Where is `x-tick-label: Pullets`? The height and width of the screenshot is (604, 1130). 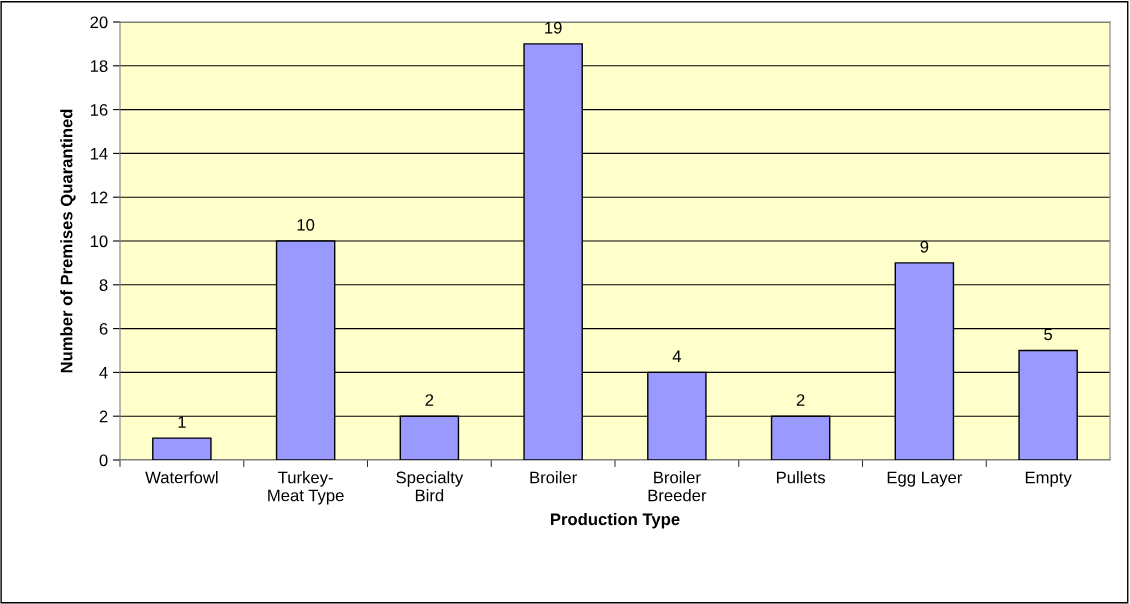
x-tick-label: Pullets is located at coordinates (801, 477).